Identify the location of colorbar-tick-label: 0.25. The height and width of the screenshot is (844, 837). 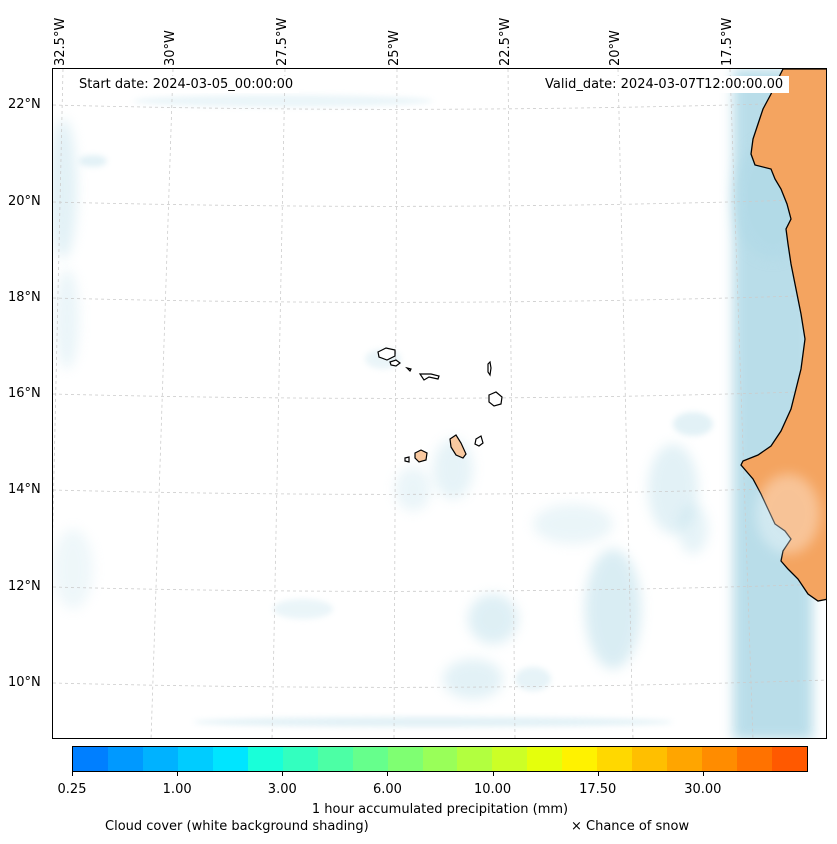
(72, 789).